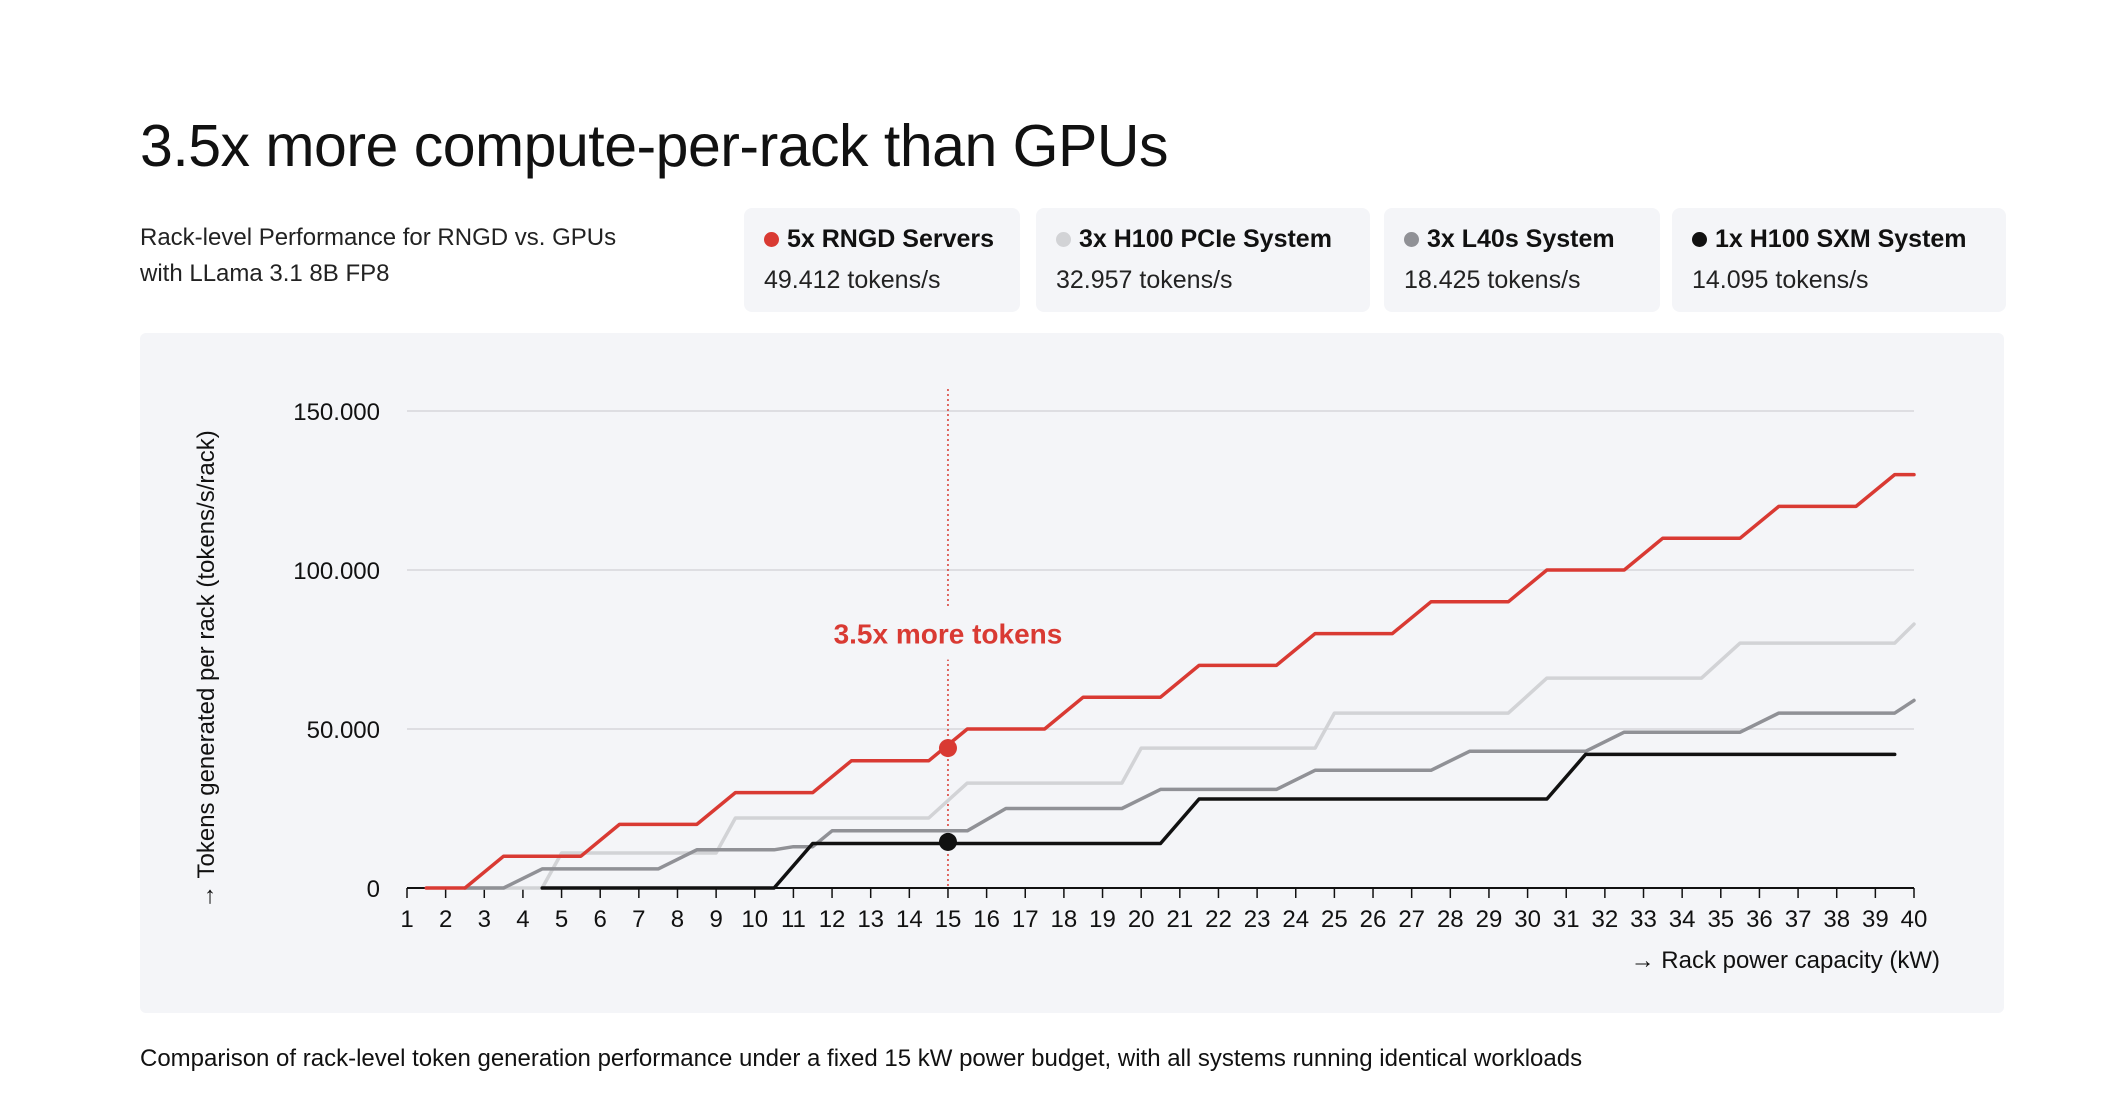 This screenshot has height=1108, width=2124. I want to click on x-tick-label: 35, so click(1720, 919).